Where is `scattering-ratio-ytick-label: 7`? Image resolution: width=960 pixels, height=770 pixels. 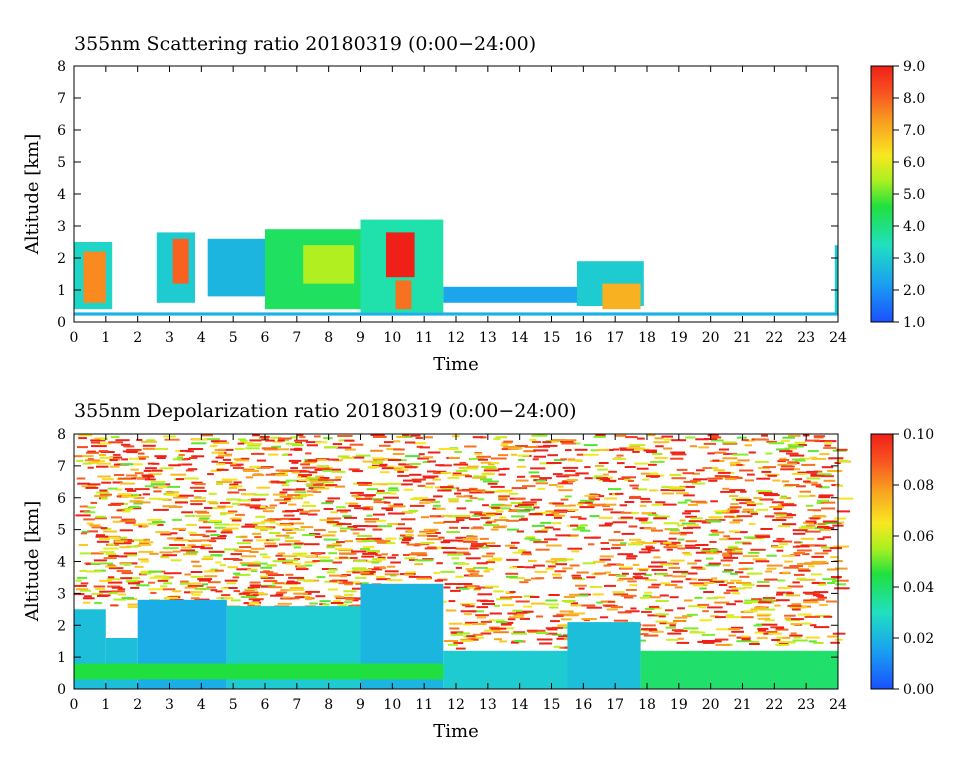
scattering-ratio-ytick-label: 7 is located at coordinates (61, 99).